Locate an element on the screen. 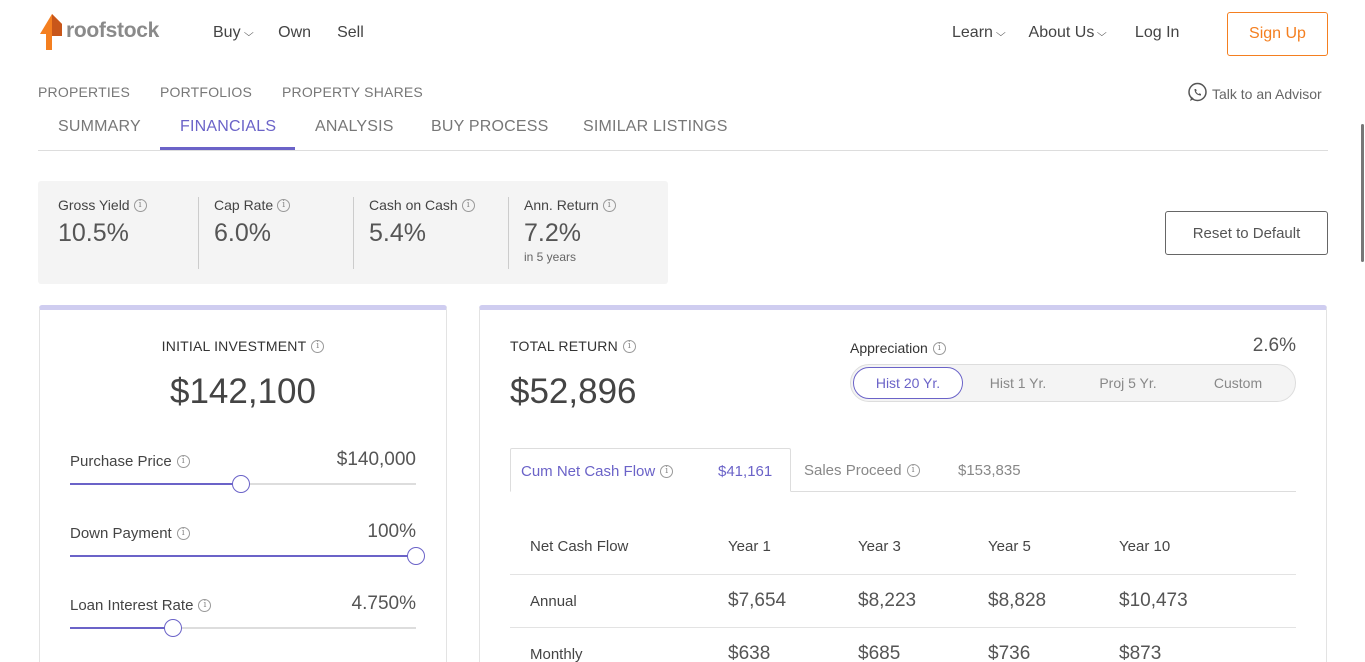  nav-buy: Buy ⌵ is located at coordinates (233, 33).